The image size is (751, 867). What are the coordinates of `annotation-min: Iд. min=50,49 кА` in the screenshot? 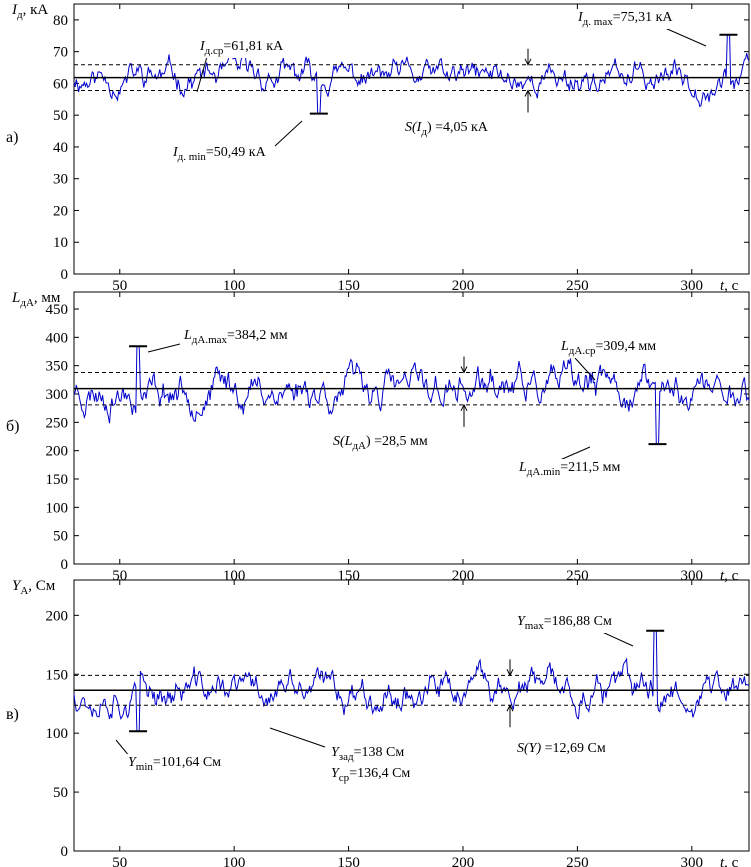 It's located at (219, 154).